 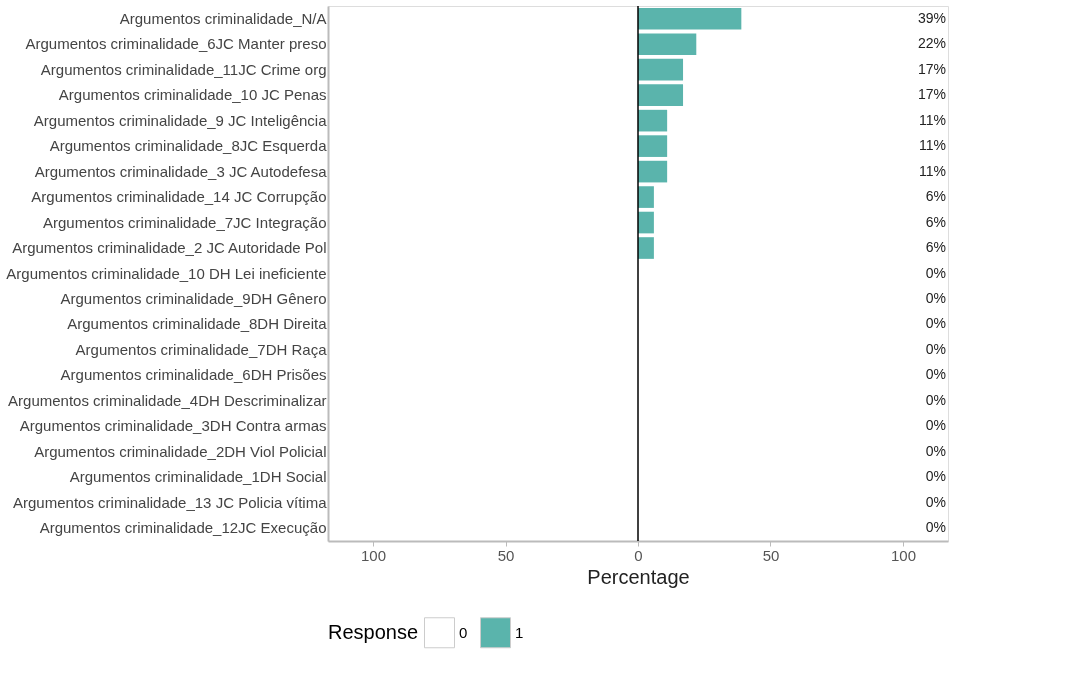 I want to click on y-tick-label: Argumentos criminalidade_7DH Raça, so click(x=201, y=349).